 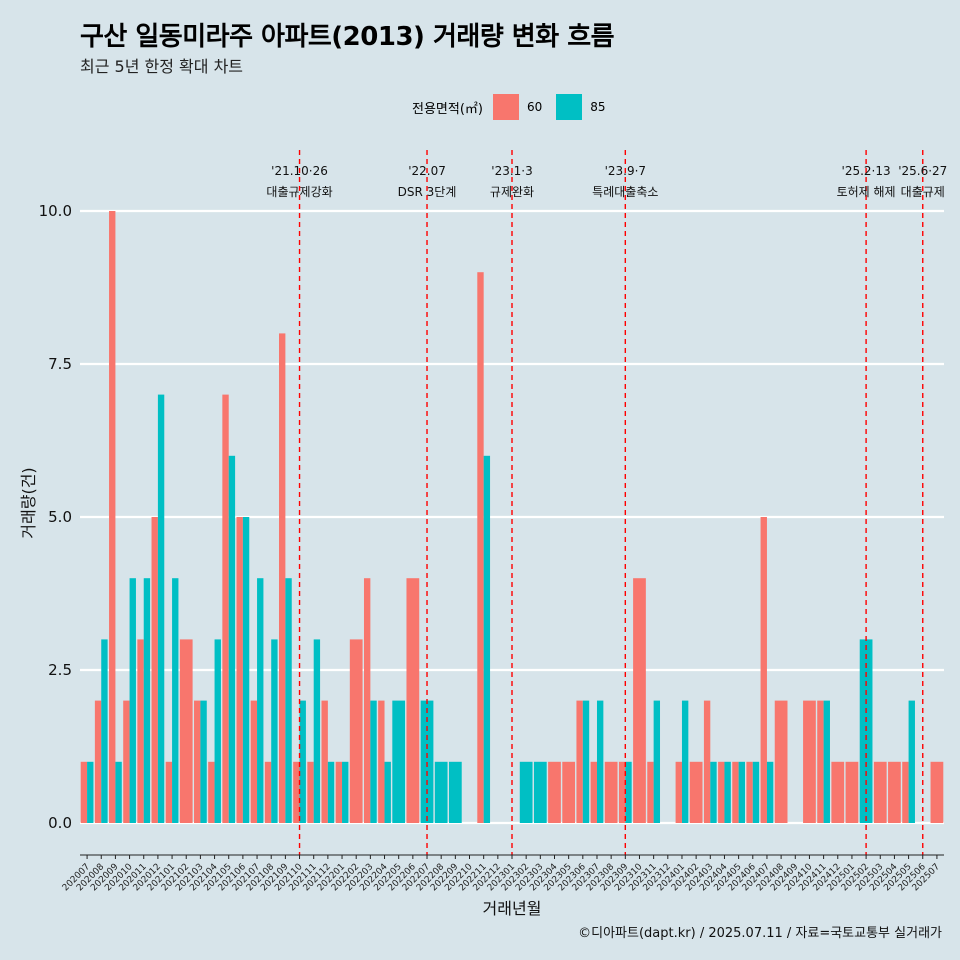 I want to click on event-label: 규제완화, so click(x=512, y=192).